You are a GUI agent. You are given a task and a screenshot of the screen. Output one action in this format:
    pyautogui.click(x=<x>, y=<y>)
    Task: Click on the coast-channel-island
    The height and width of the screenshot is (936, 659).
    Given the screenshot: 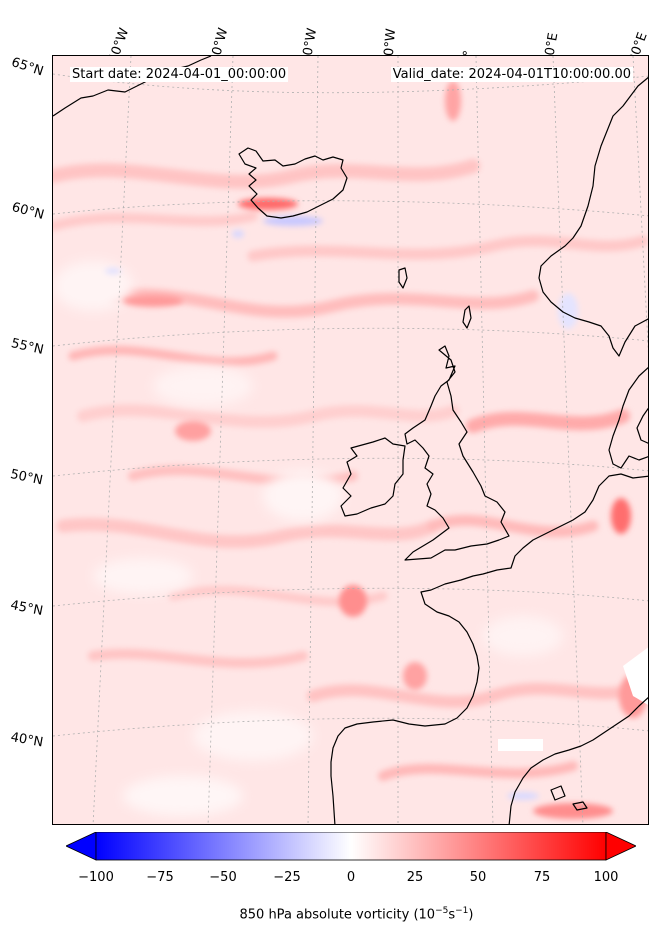 What is the action you would take?
    pyautogui.click(x=558, y=793)
    